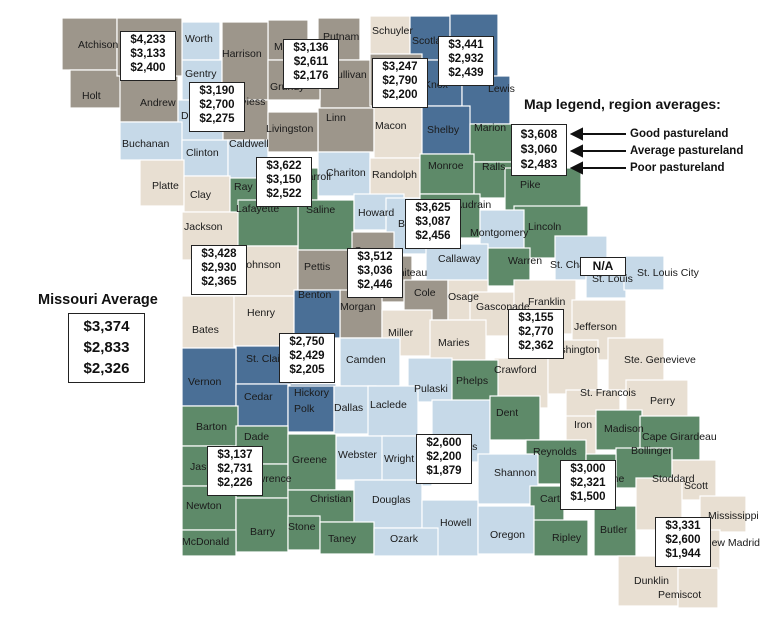 The height and width of the screenshot is (627, 780). Describe the element at coordinates (446, 166) in the screenshot. I see `county-label-monroe: Monroe` at that location.